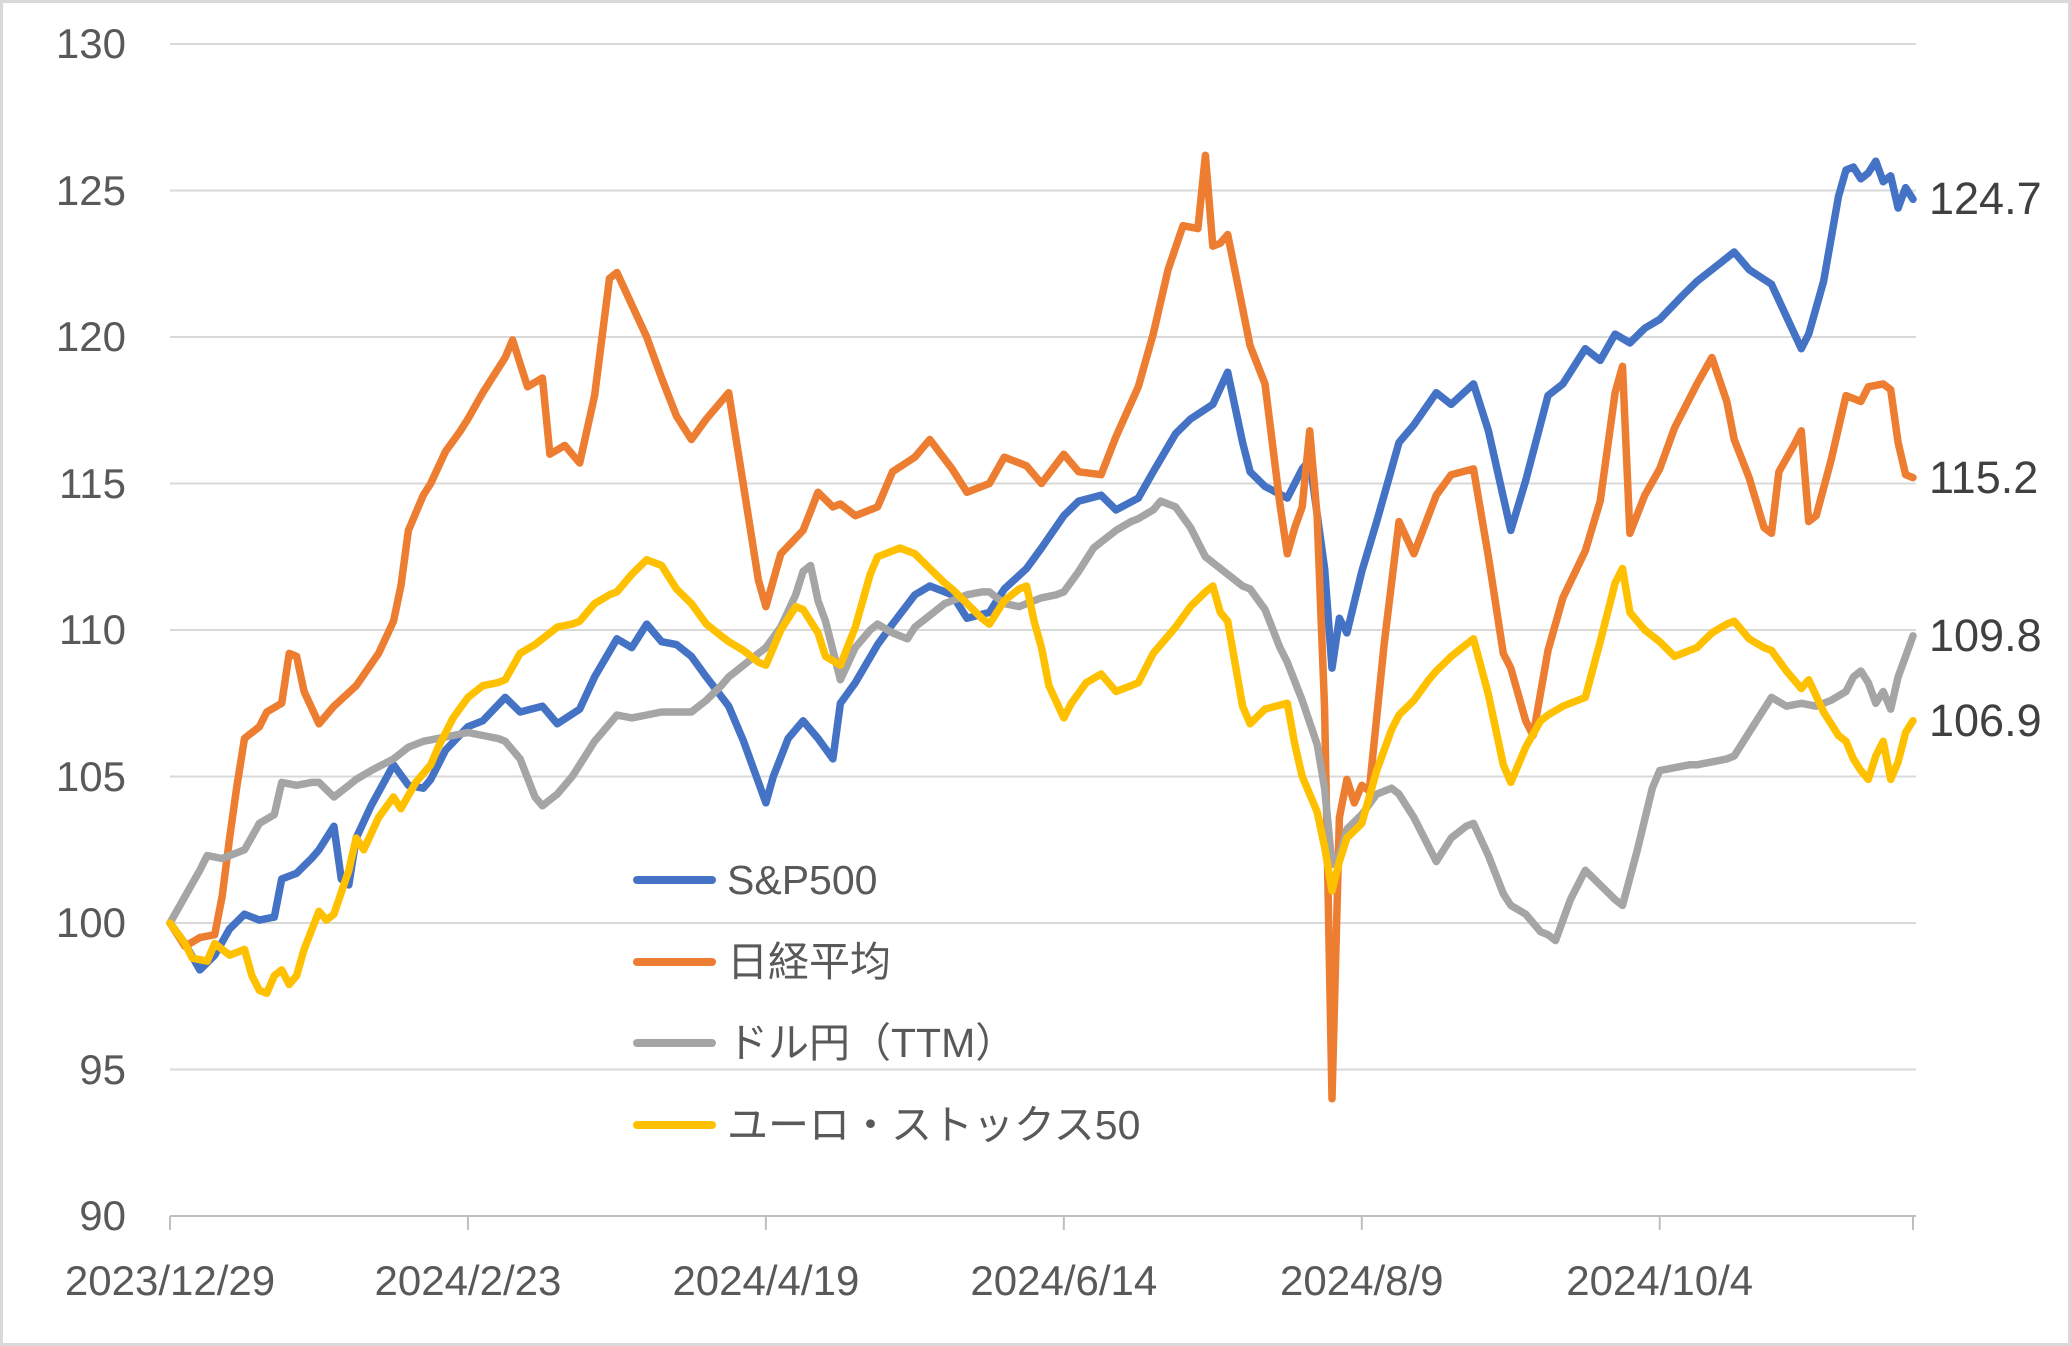 The height and width of the screenshot is (1346, 2071). I want to click on x-axis-label: 2024/6/14, so click(1064, 1280).